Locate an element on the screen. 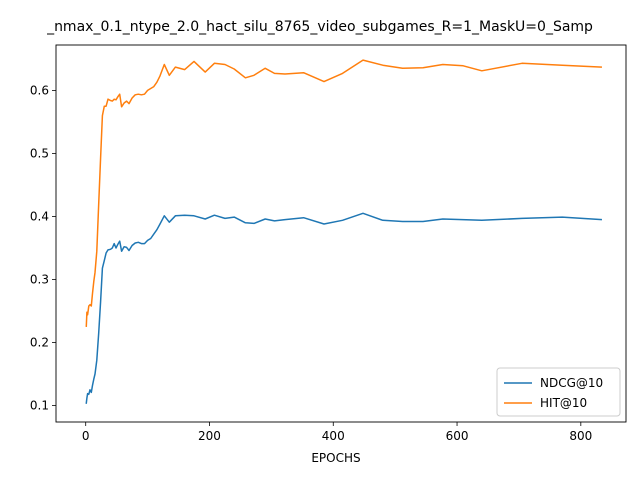 Image resolution: width=640 pixels, height=480 pixels. y-tick-label: 0.6 is located at coordinates (39, 90).